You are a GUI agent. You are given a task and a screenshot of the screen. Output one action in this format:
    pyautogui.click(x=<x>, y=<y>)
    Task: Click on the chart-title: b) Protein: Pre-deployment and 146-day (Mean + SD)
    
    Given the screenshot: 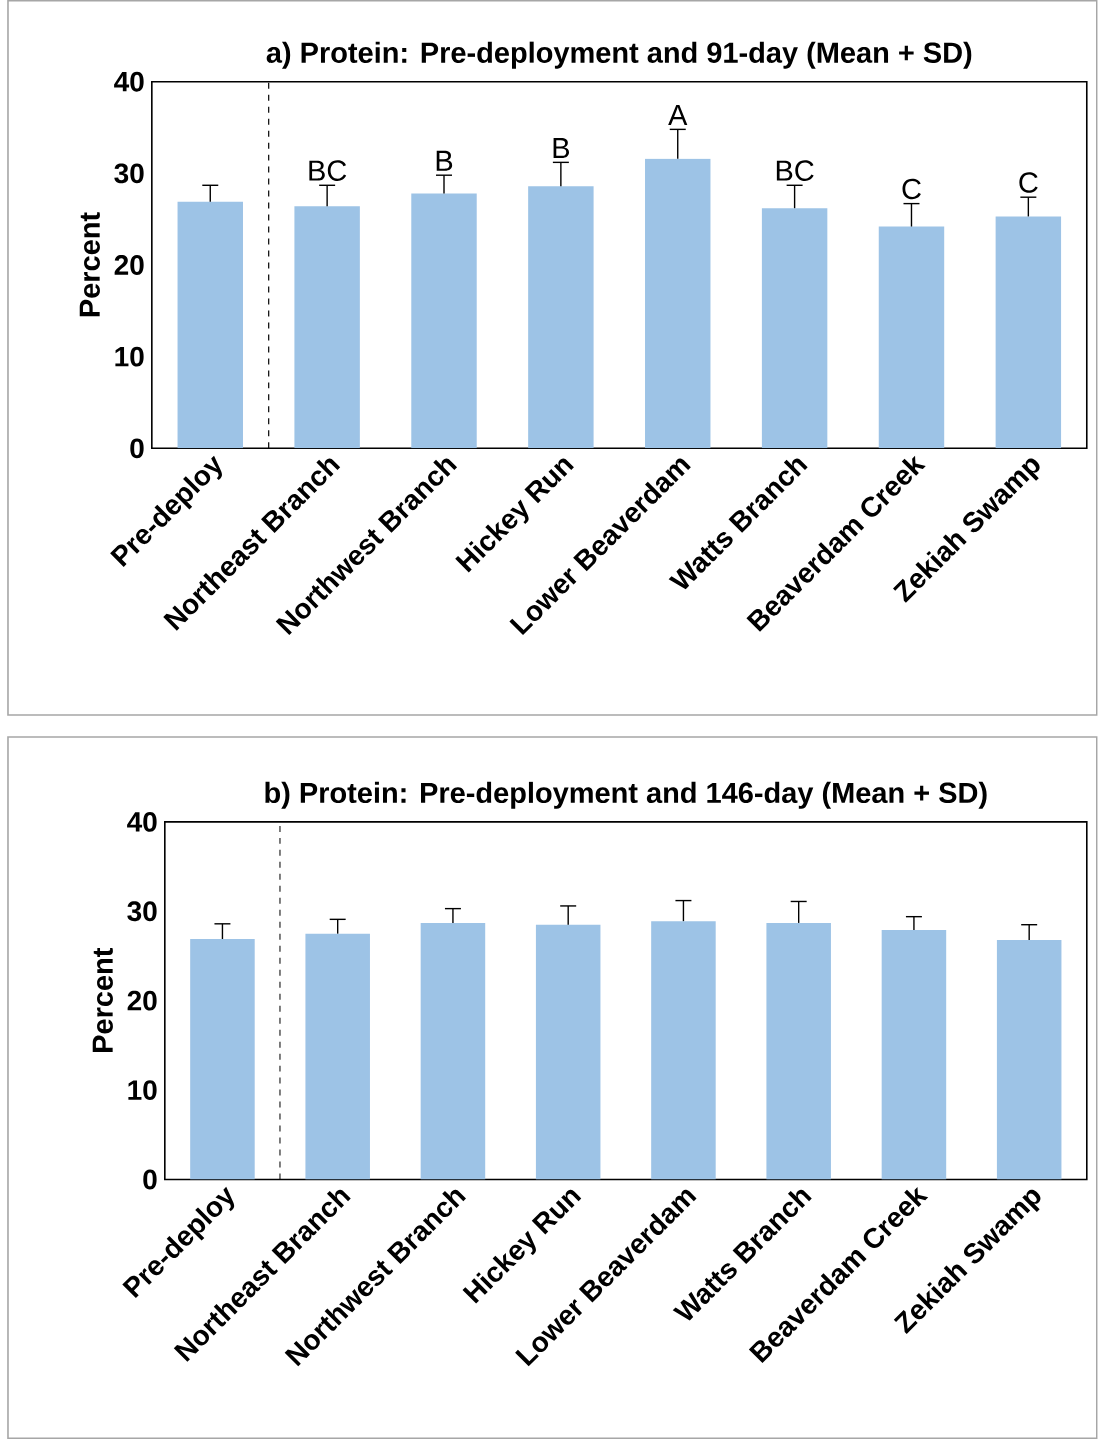 What is the action you would take?
    pyautogui.click(x=626, y=795)
    